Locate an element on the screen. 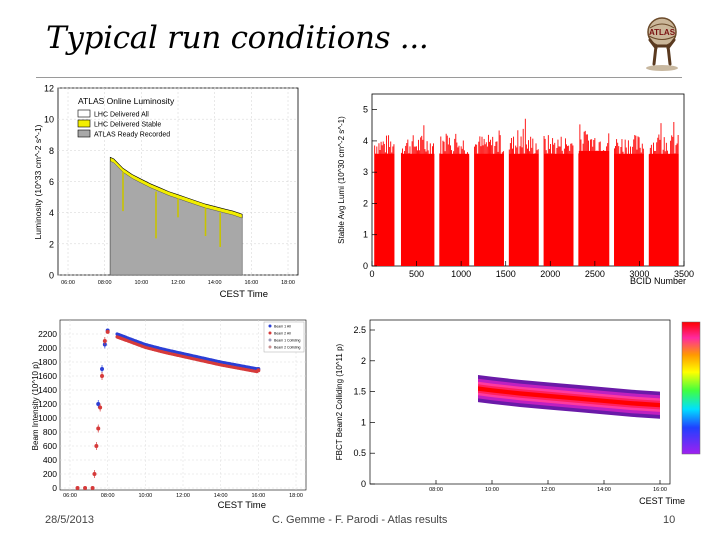 This screenshot has width=720, height=540. bcid-x-tick-label: 2000 is located at coordinates (550, 274).